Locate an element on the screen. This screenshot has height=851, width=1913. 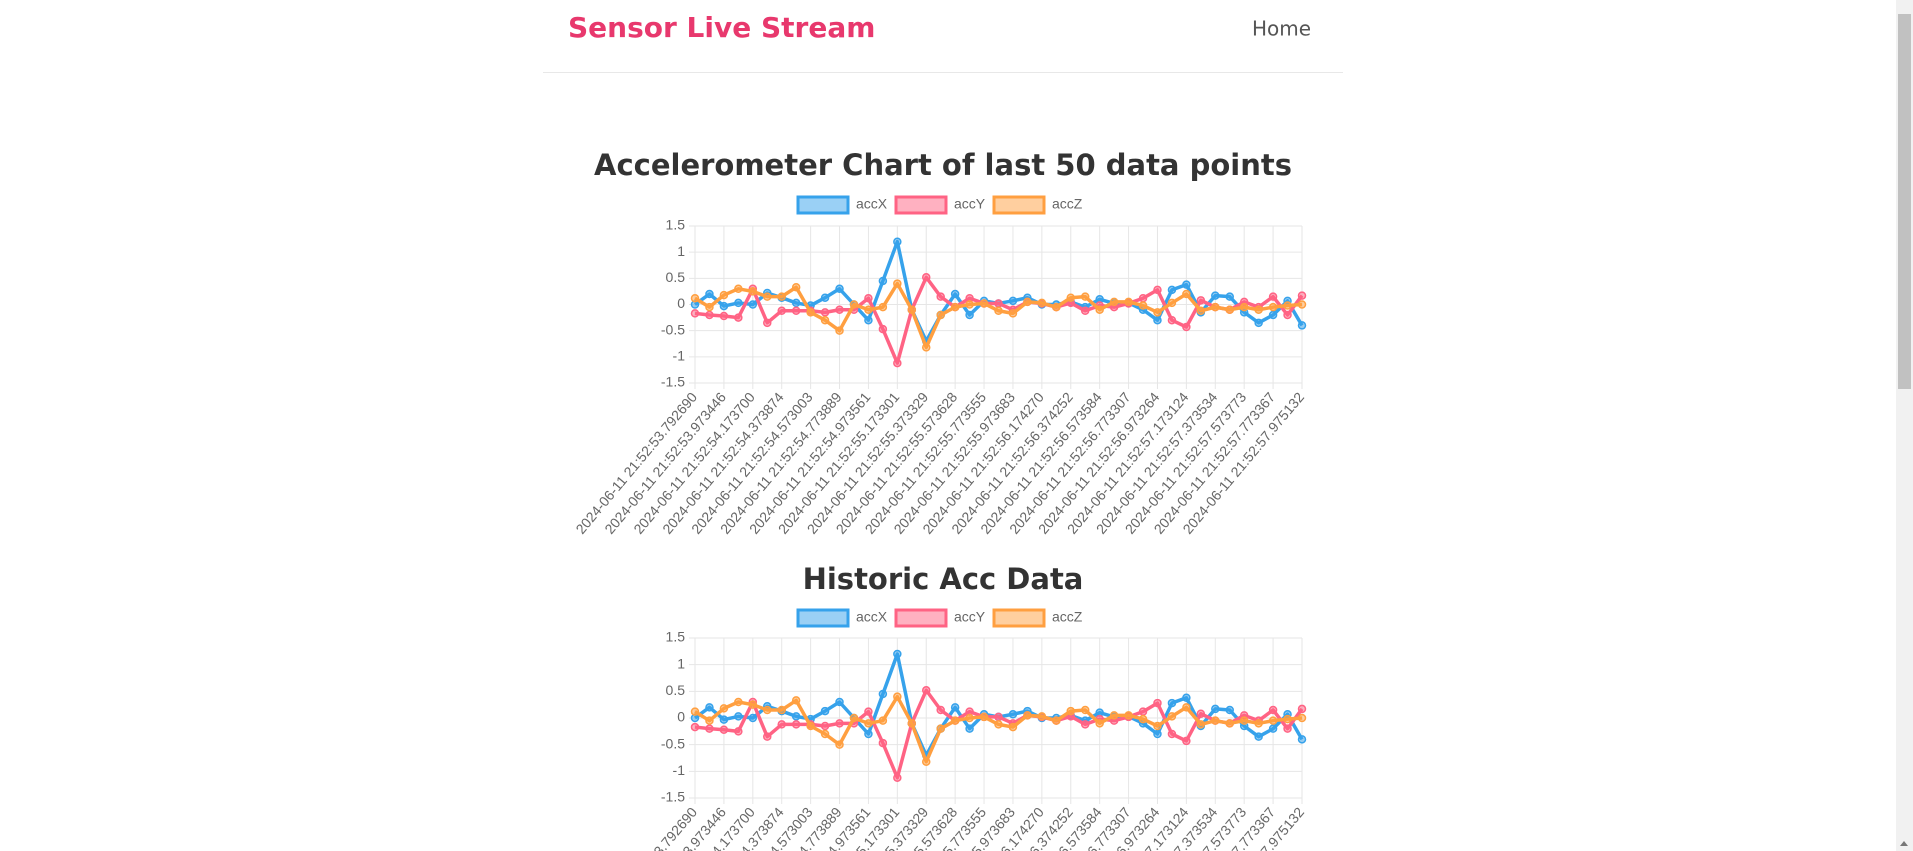
nav-home: Home is located at coordinates (1281, 29).